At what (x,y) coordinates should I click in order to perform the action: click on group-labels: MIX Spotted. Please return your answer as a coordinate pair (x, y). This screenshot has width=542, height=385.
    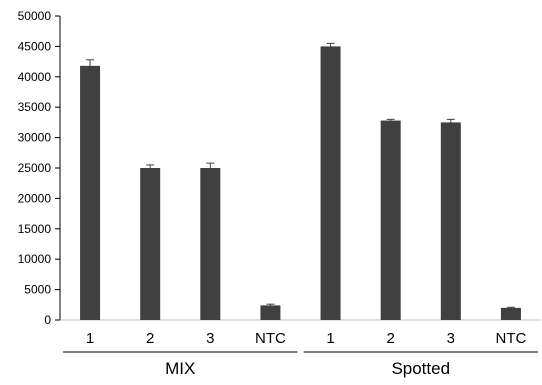
    Looking at the image, I should click on (300, 364).